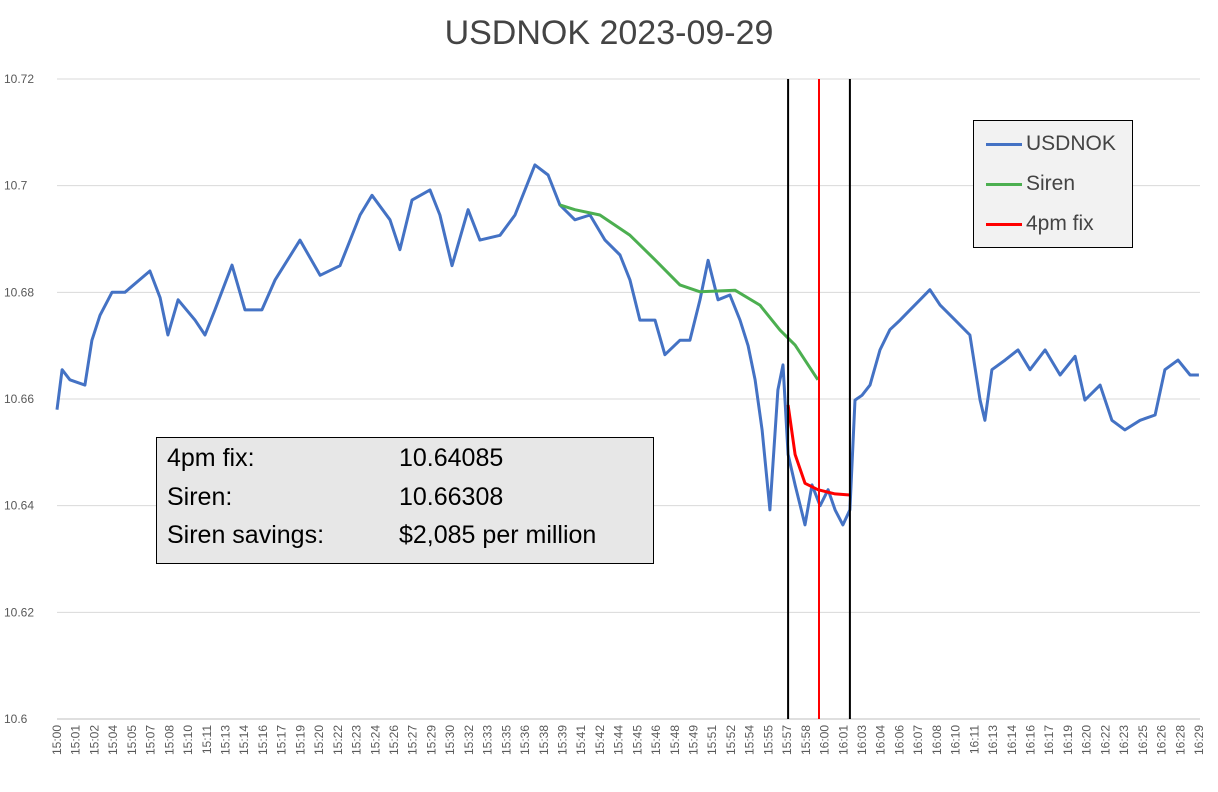 The height and width of the screenshot is (792, 1218). Describe the element at coordinates (1031, 740) in the screenshot. I see `x-tick-label: 16:16` at that location.